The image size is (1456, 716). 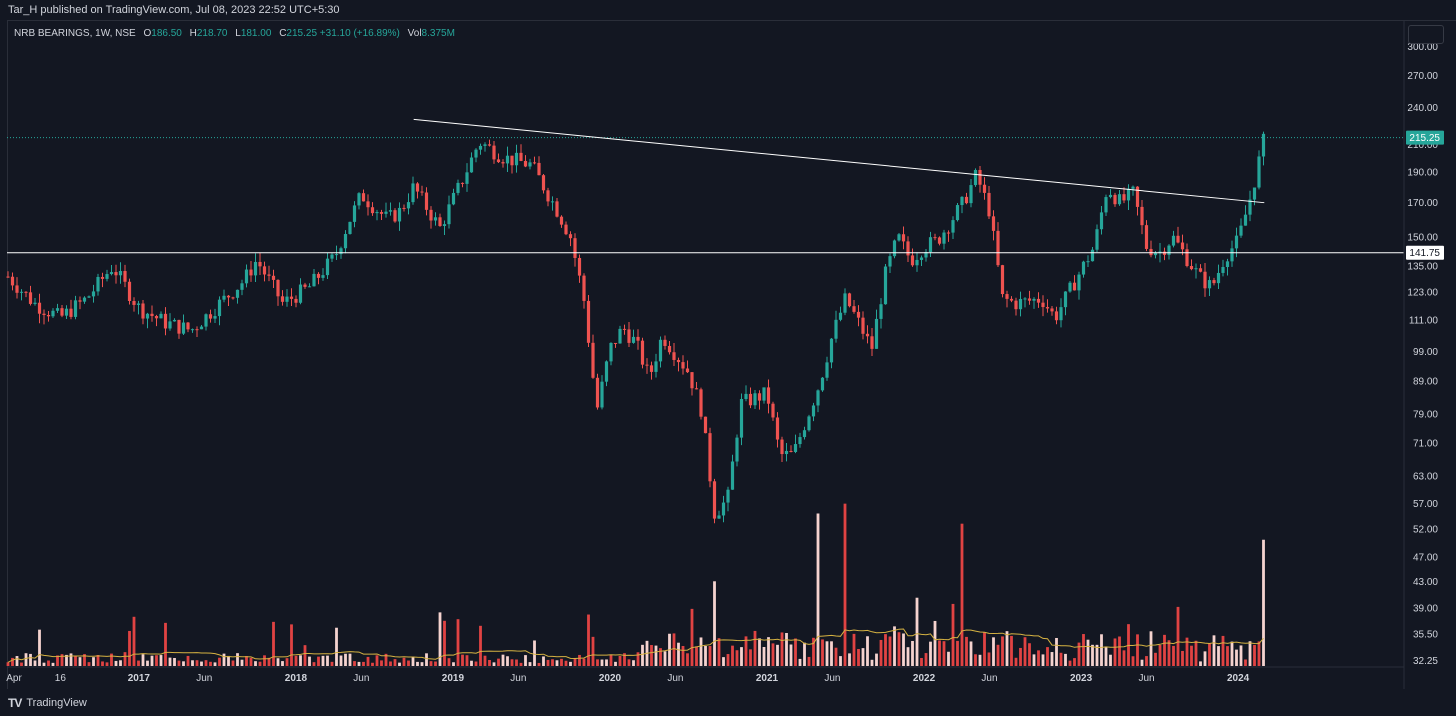 I want to click on price-tick-label: 150.00, so click(x=1422, y=238).